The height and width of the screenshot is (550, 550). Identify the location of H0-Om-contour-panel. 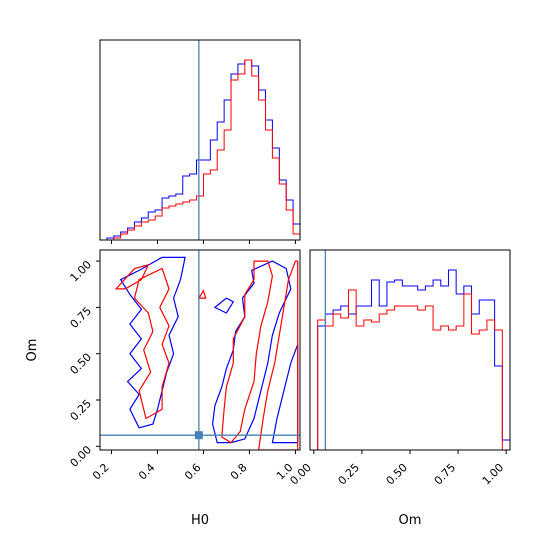
(200, 350).